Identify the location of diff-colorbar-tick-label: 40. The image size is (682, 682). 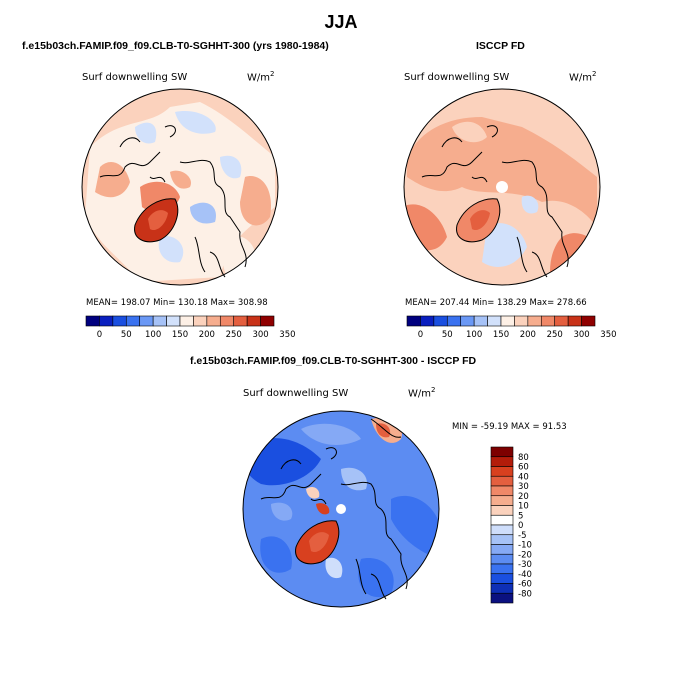
(523, 477).